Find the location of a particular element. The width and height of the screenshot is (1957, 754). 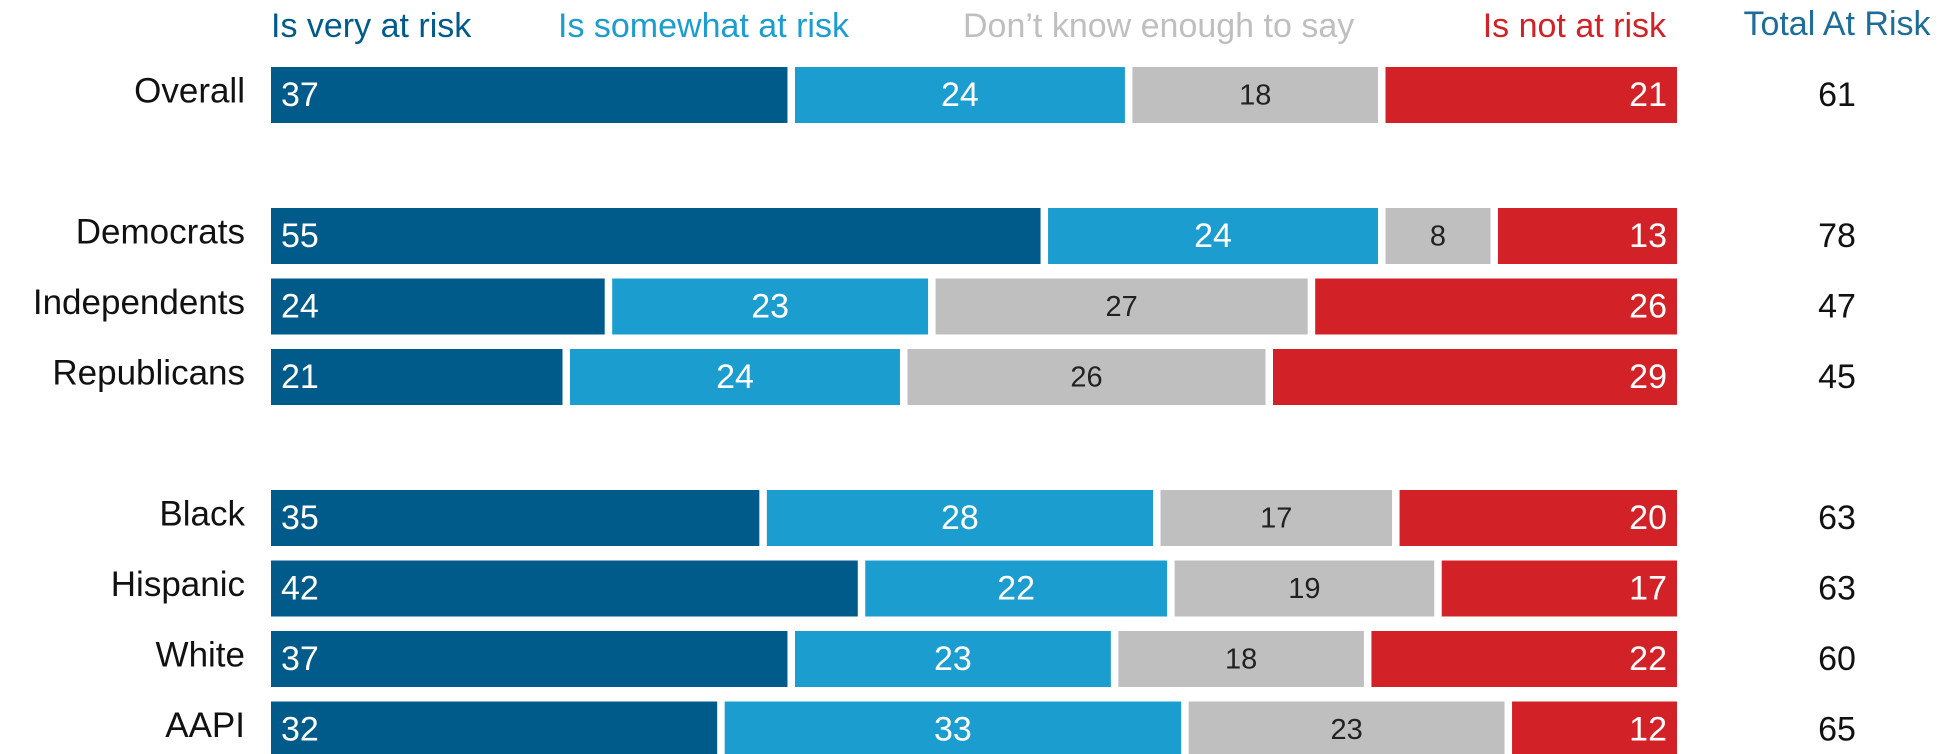

total-value: 65 is located at coordinates (1837, 729).